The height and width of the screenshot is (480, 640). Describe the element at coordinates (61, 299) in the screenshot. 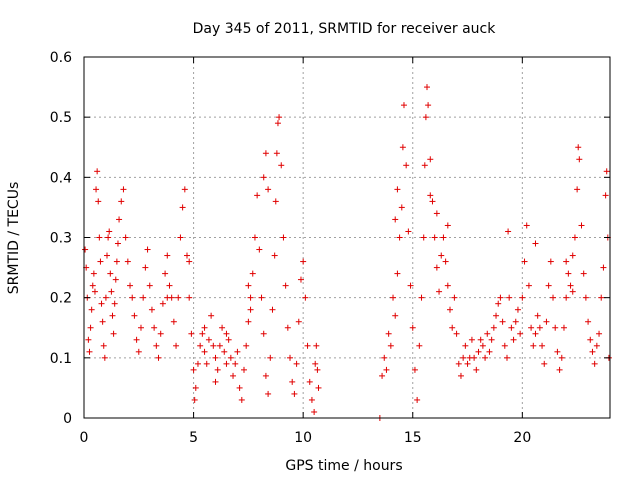

I see `y-tick-label: 0.2` at that location.